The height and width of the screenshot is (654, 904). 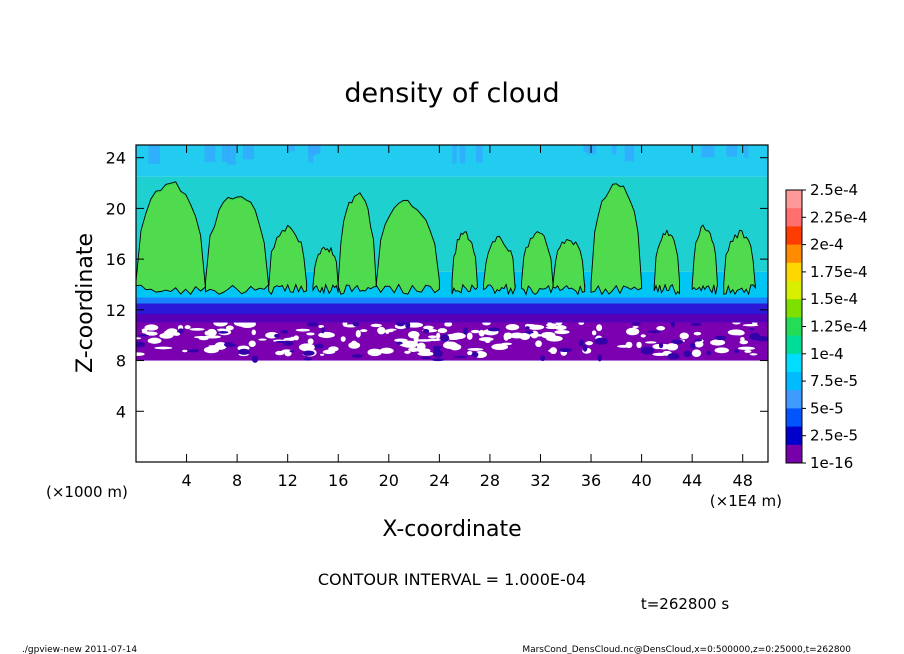 I want to click on colorbar-label: 2.5e-4, so click(x=834, y=190).